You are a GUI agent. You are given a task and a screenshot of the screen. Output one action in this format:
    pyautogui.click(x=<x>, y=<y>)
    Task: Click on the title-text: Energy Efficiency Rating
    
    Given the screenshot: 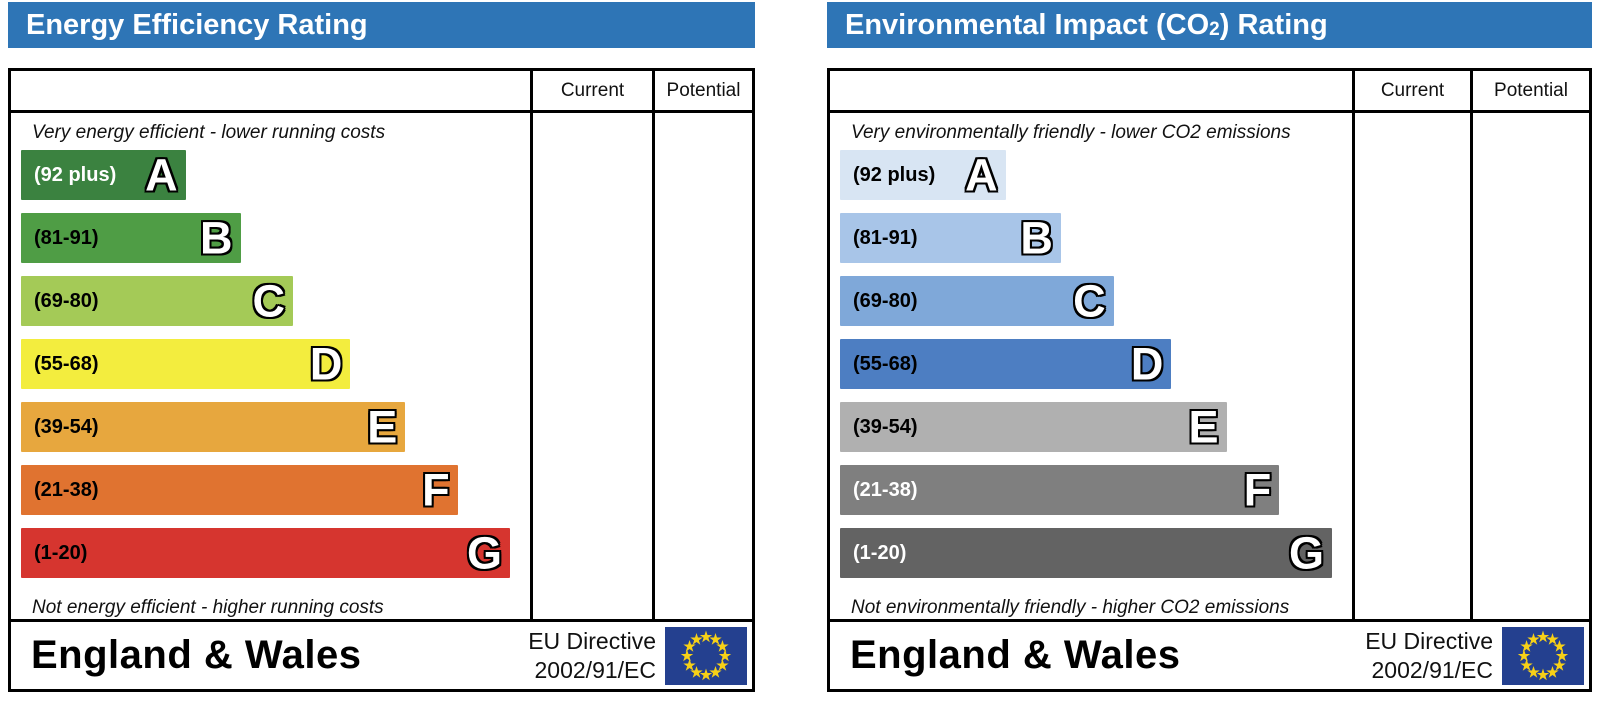 What is the action you would take?
    pyautogui.click(x=197, y=24)
    